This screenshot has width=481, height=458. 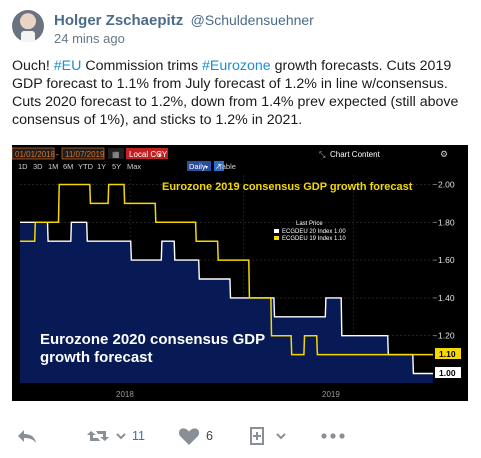 I want to click on currency-select, so click(x=147, y=153).